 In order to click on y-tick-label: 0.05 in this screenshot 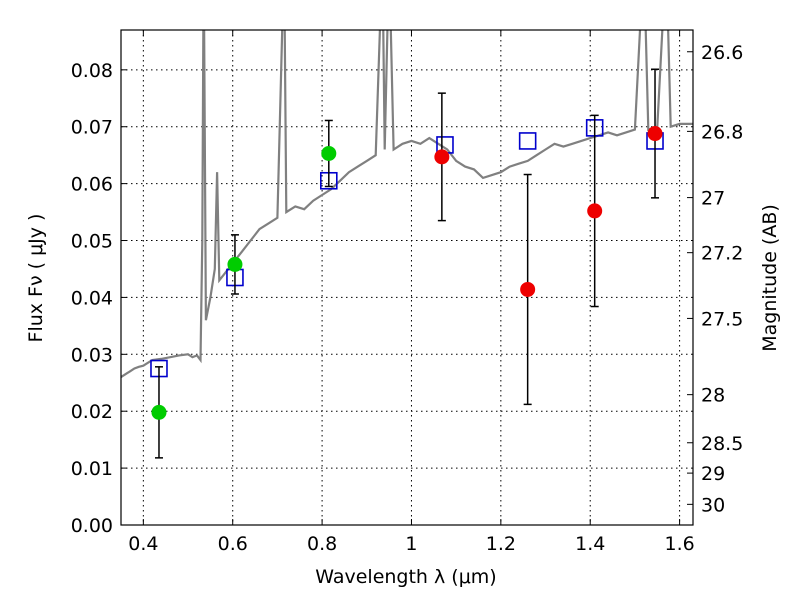, I will do `click(92, 242)`.